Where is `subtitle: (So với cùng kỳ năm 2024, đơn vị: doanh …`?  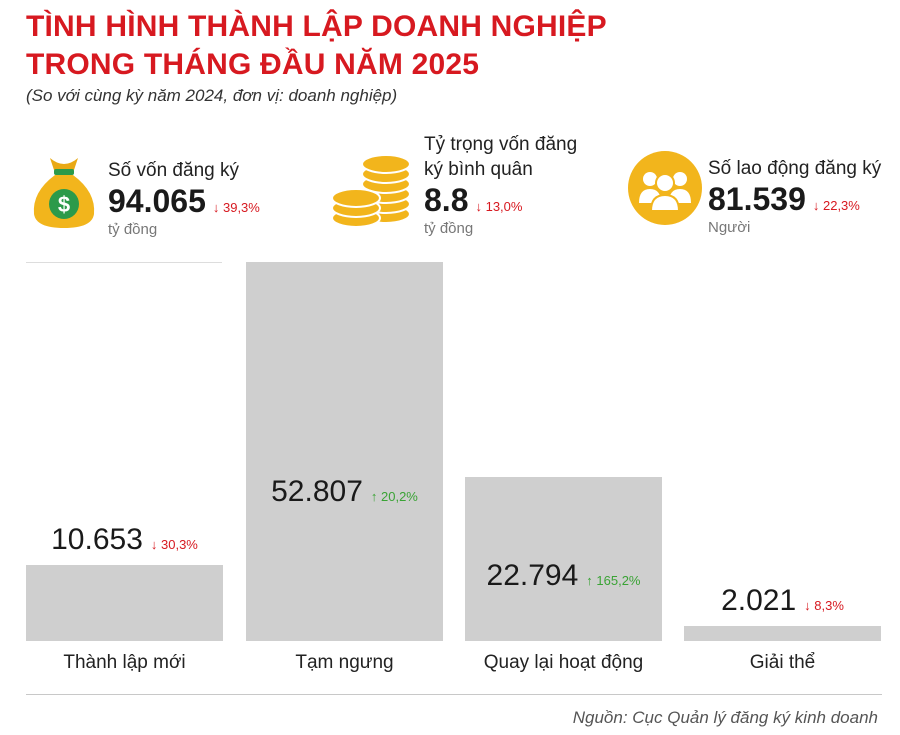 subtitle: (So với cùng kỳ năm 2024, đơn vị: doanh … is located at coordinates (212, 95).